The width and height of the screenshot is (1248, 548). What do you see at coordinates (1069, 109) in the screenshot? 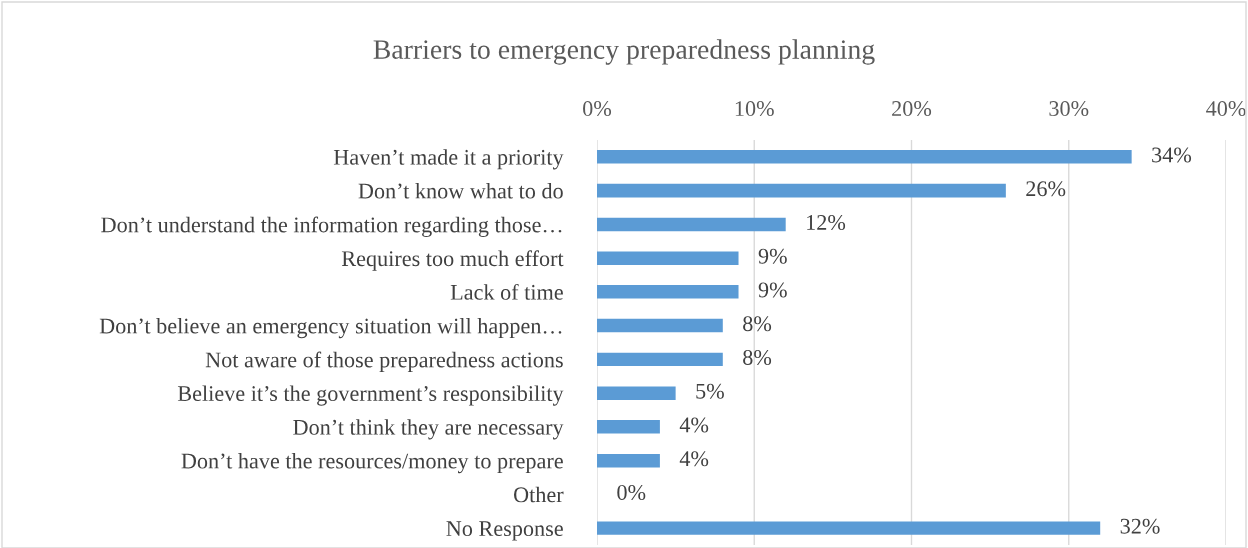
I see `x-tick-label: 30%` at bounding box center [1069, 109].